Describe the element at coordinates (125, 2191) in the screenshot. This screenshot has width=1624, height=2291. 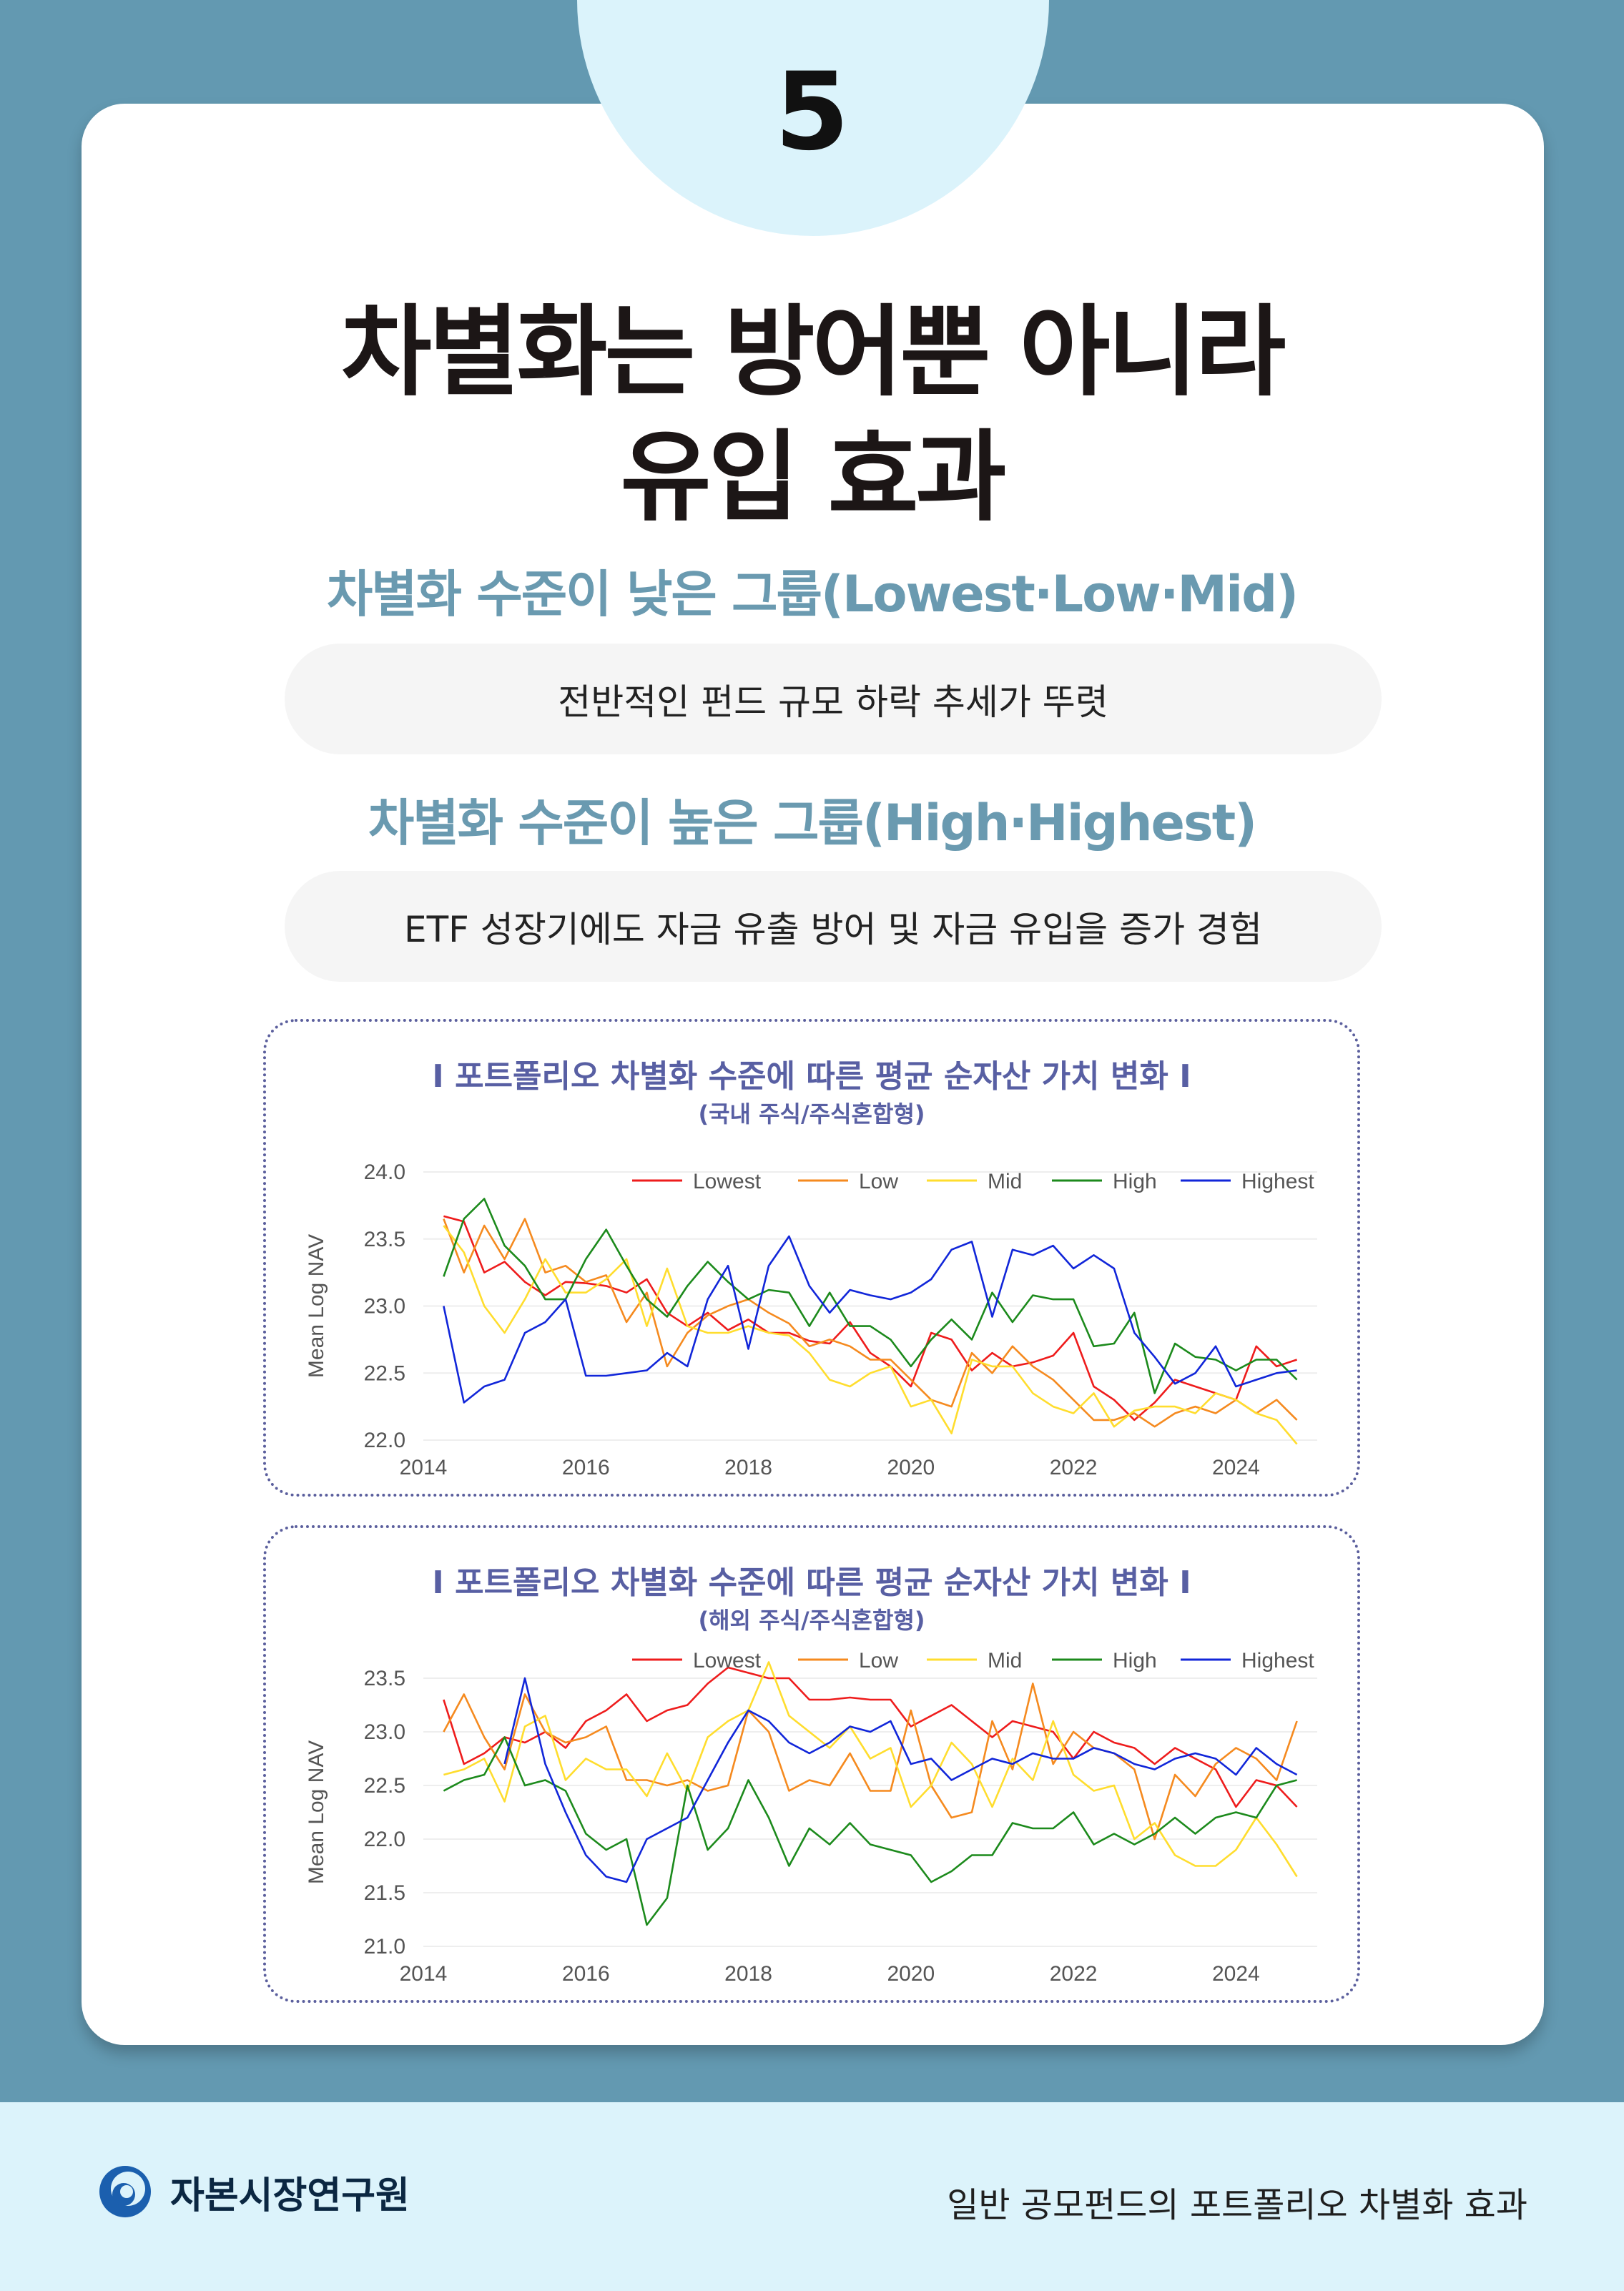
I see `institute-logo-icon` at that location.